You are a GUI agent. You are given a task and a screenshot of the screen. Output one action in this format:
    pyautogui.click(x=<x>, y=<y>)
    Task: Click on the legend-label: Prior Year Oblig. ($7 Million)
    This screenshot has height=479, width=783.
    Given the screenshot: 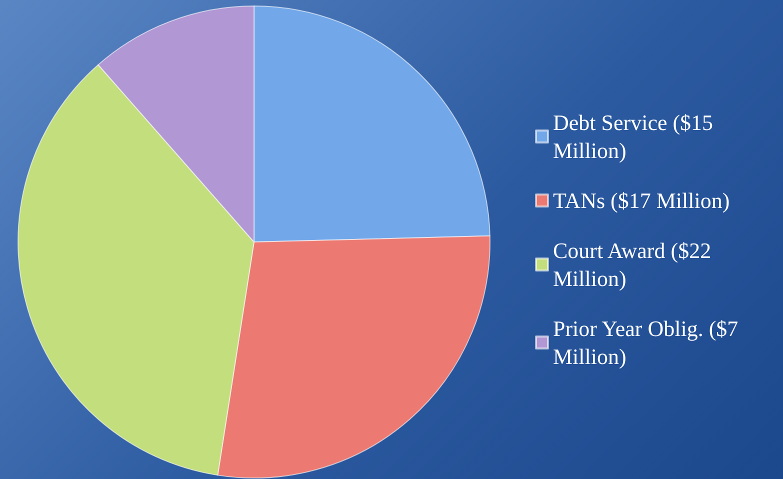 What is the action you would take?
    pyautogui.click(x=648, y=342)
    